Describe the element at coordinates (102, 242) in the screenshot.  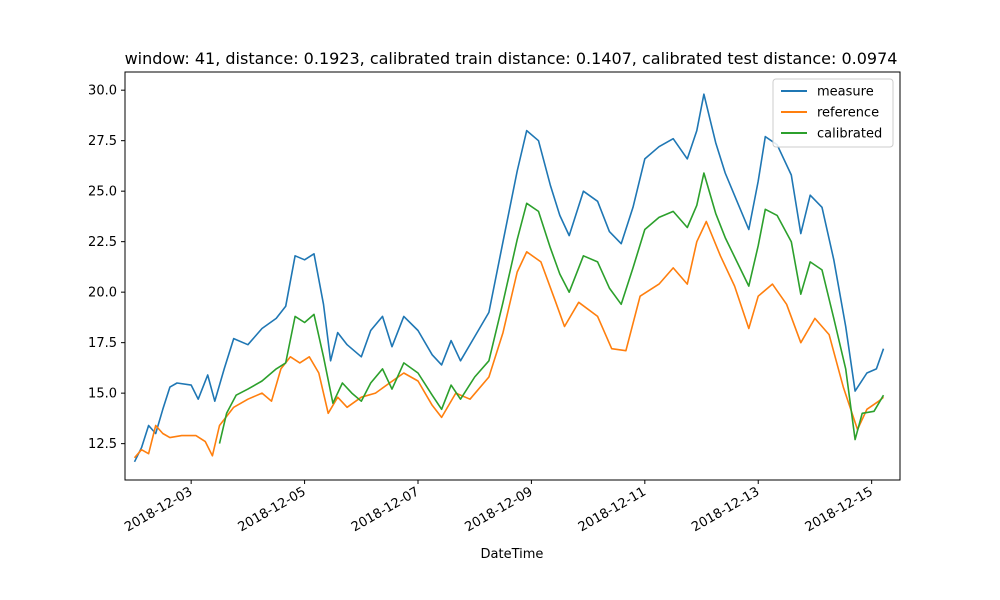
I see `y-tick-label: 22.5` at that location.